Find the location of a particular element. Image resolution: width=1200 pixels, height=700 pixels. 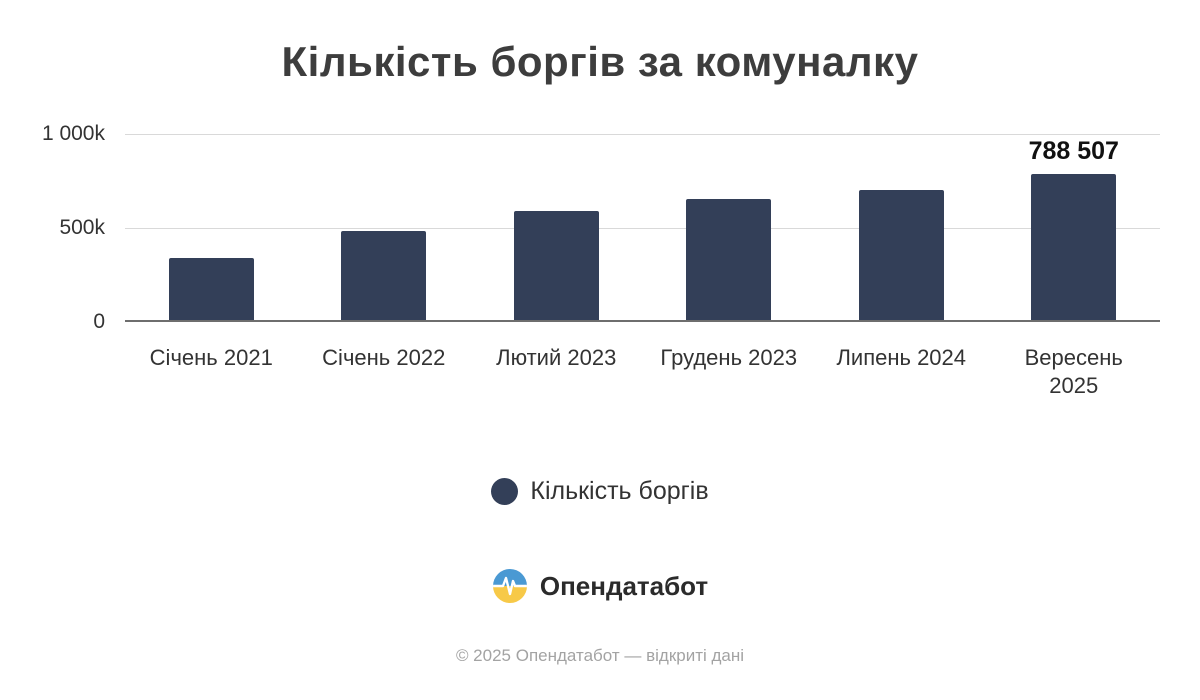

bar-column: 788 507 is located at coordinates (1074, 228).